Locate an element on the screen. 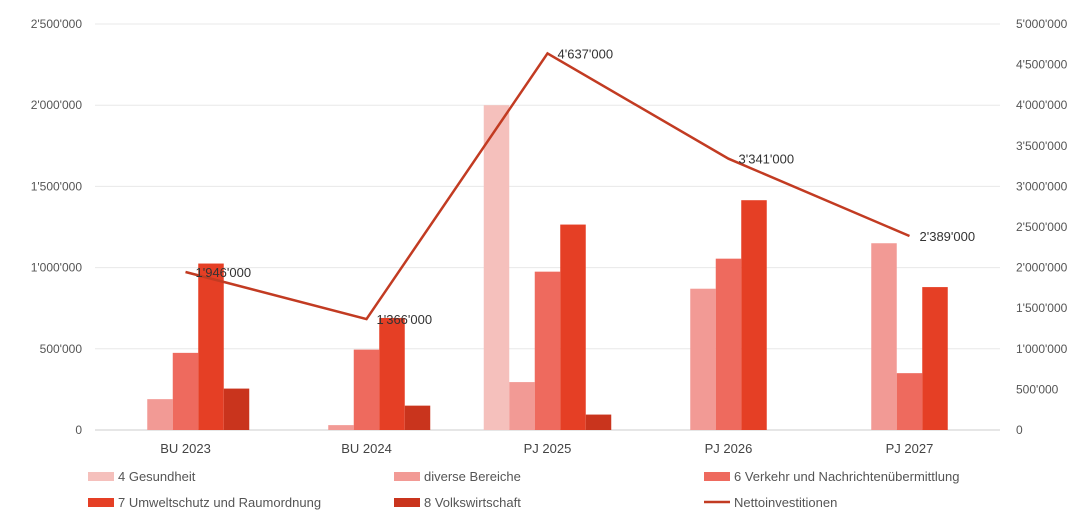  bar-4-gesundheit is located at coordinates (496, 267).